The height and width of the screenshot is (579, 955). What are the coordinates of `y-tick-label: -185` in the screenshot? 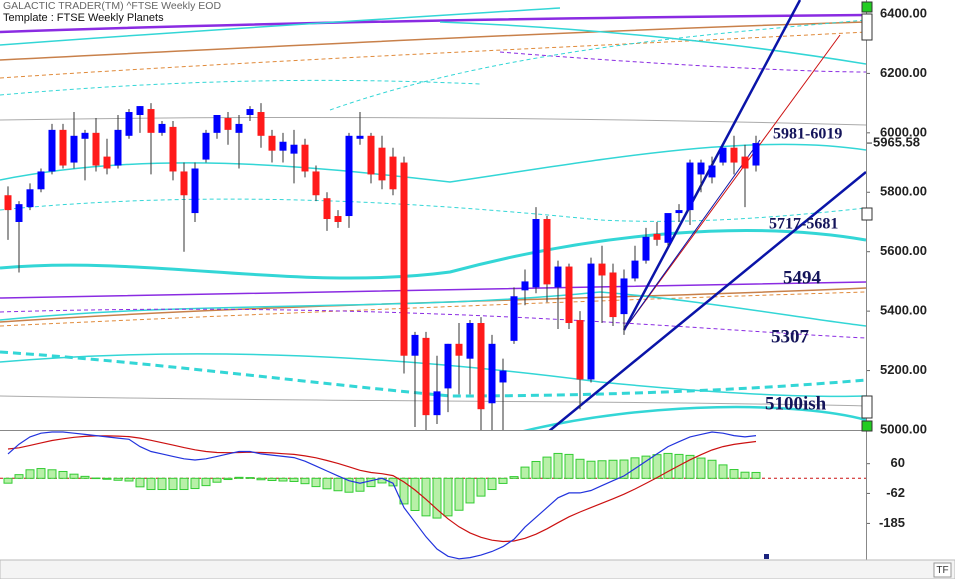 It's located at (892, 522).